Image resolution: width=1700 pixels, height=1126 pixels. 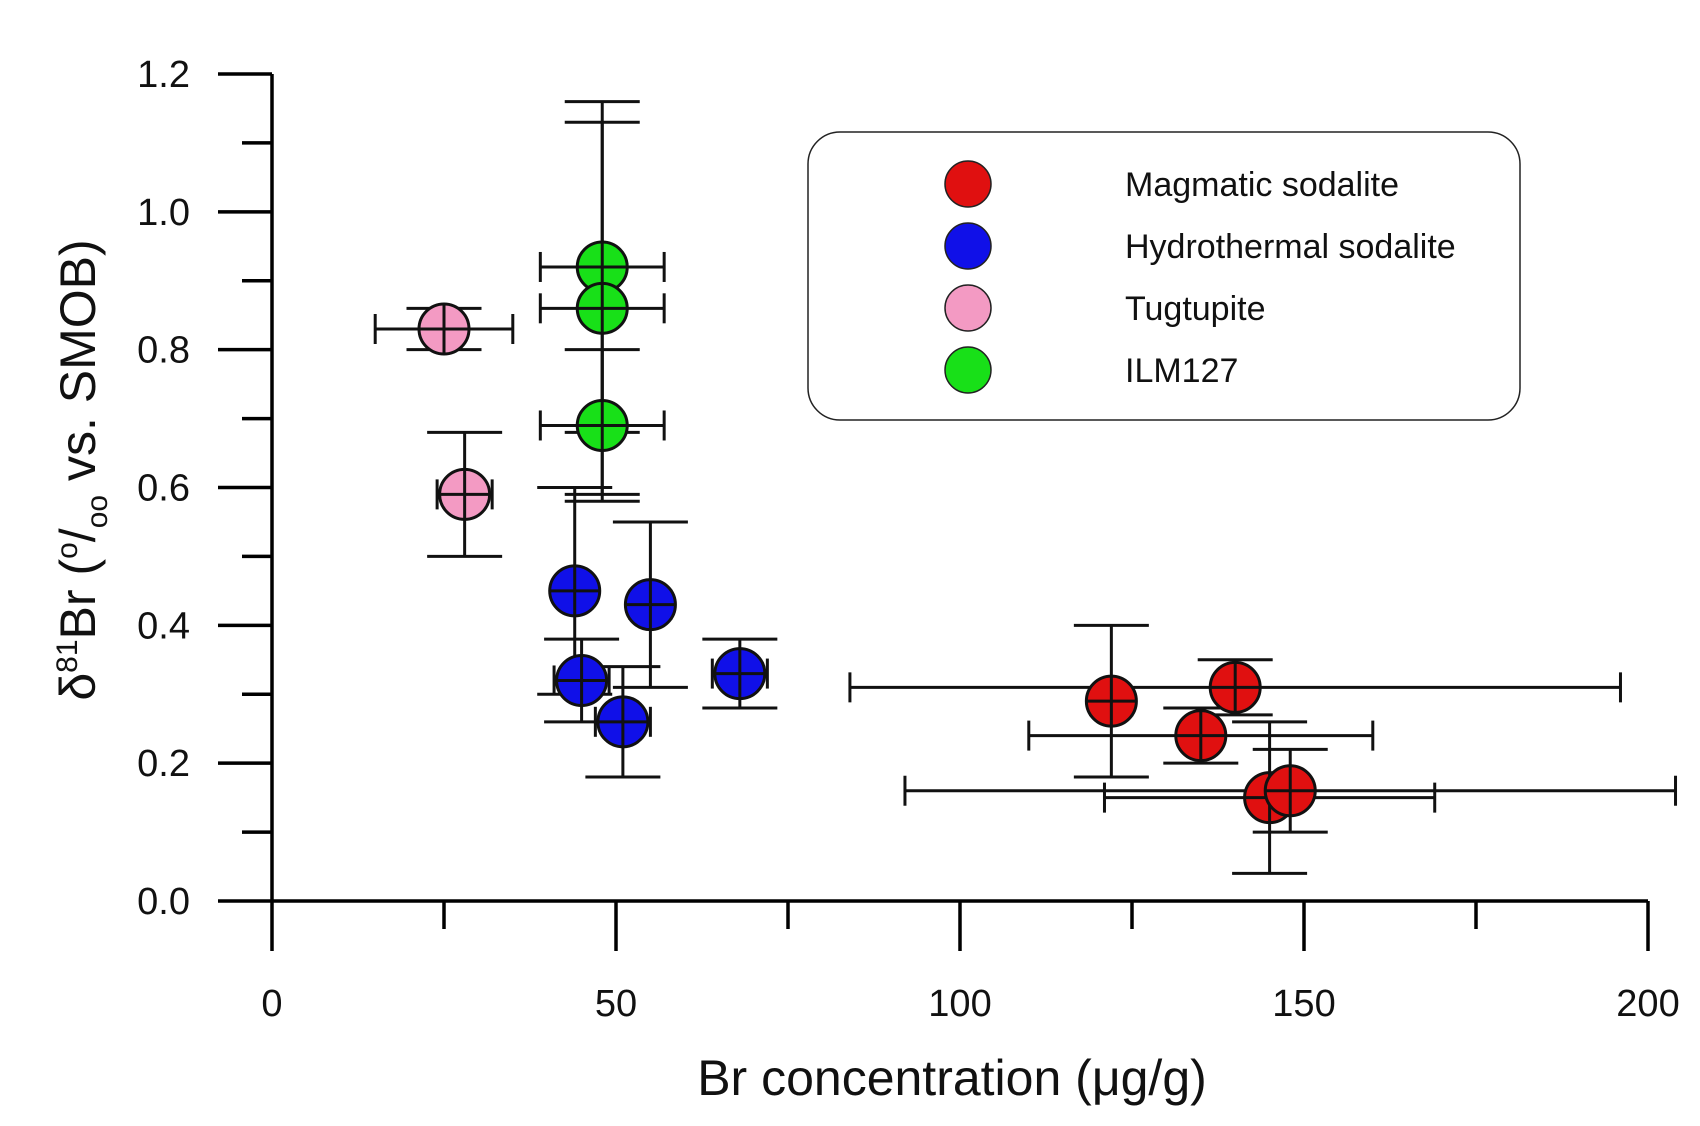 I want to click on x-tick-label: 0, so click(x=271, y=1004).